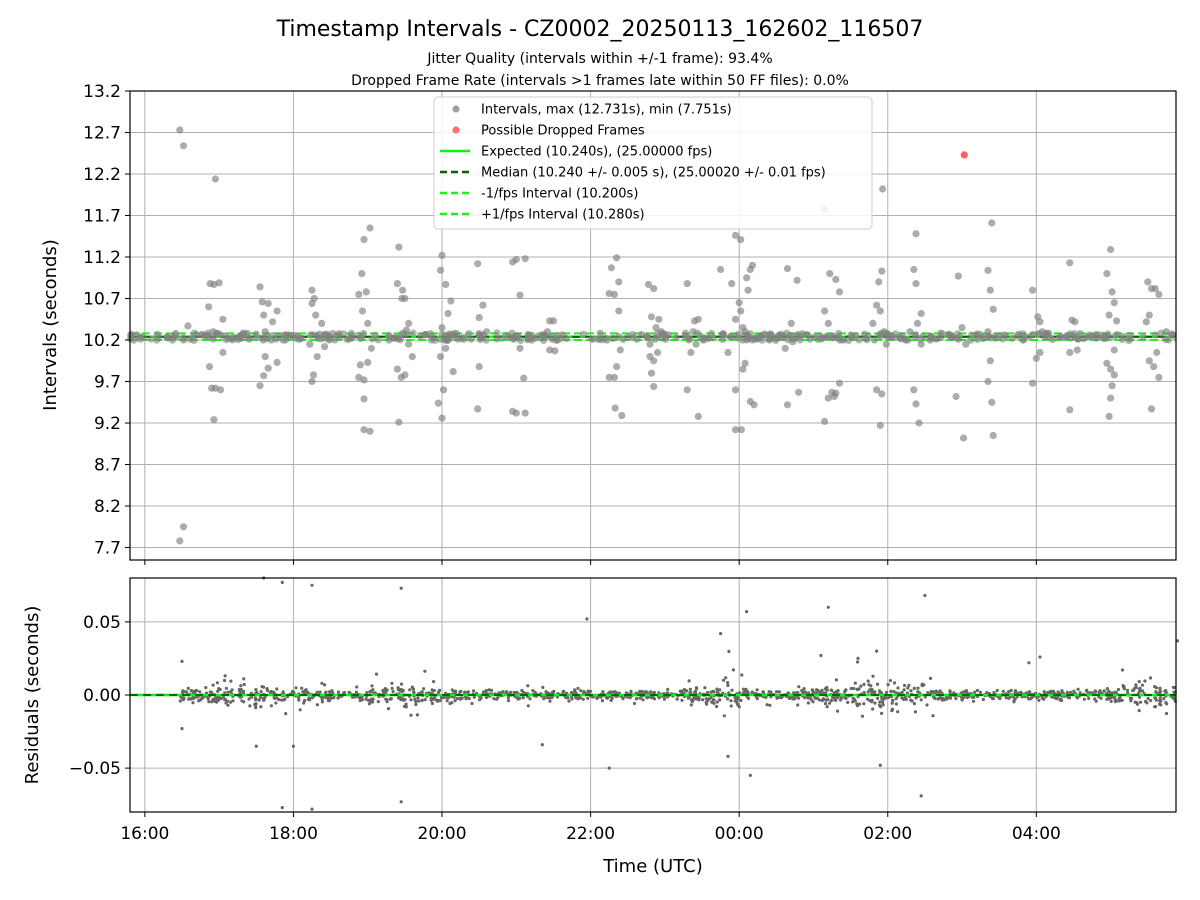 This screenshot has width=1200, height=900. Describe the element at coordinates (107, 466) in the screenshot. I see `top-y-tick-label: 8.7` at that location.